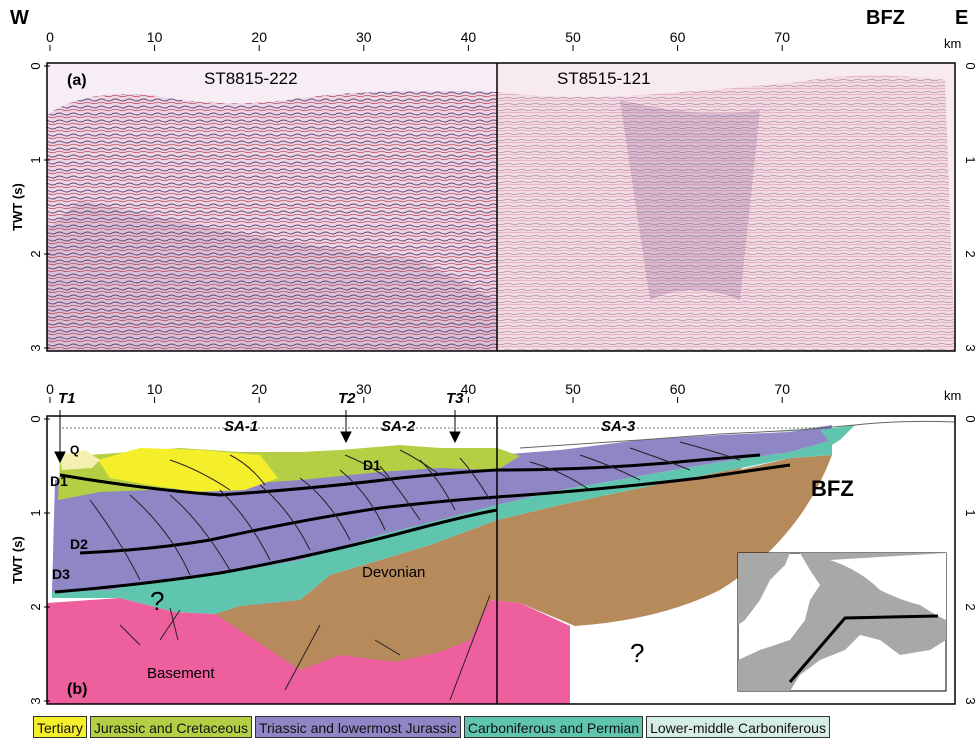  I want to click on panel-a-label: (a), so click(77, 80).